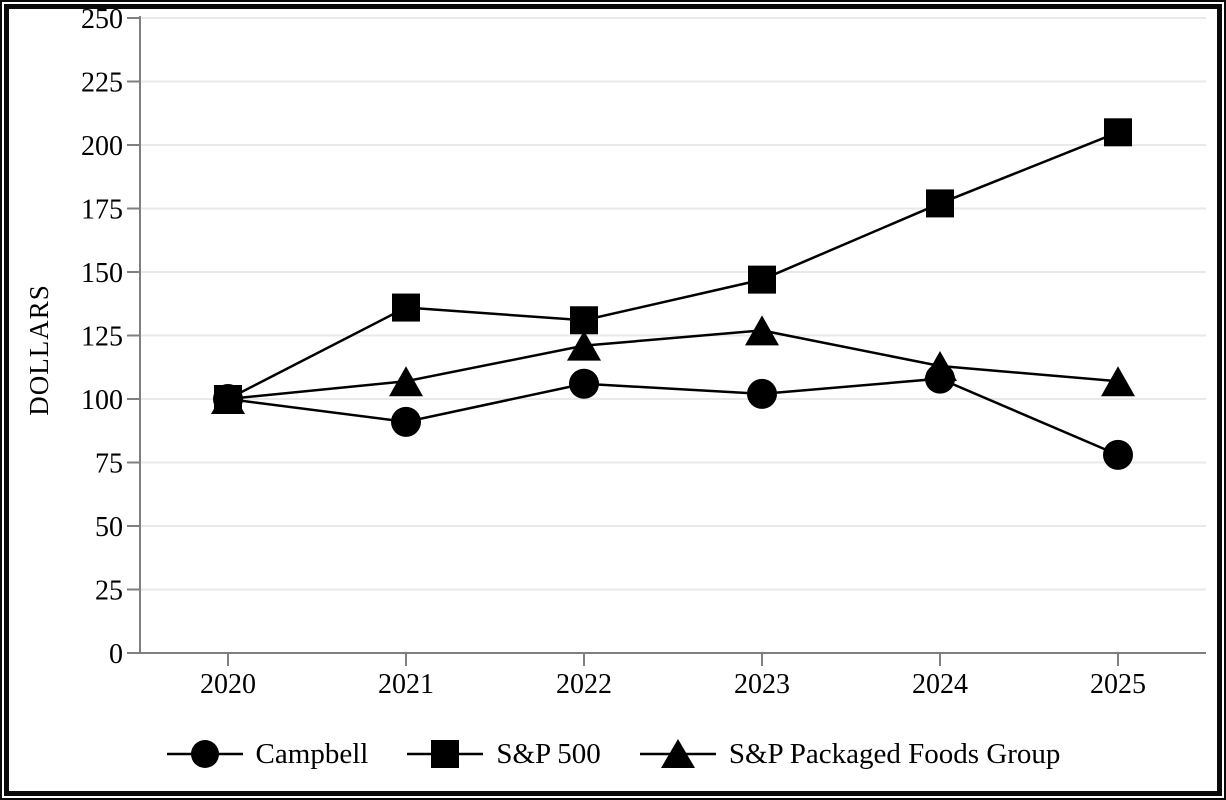 Image resolution: width=1226 pixels, height=800 pixels. What do you see at coordinates (116, 654) in the screenshot?
I see `svg-text: 0` at bounding box center [116, 654].